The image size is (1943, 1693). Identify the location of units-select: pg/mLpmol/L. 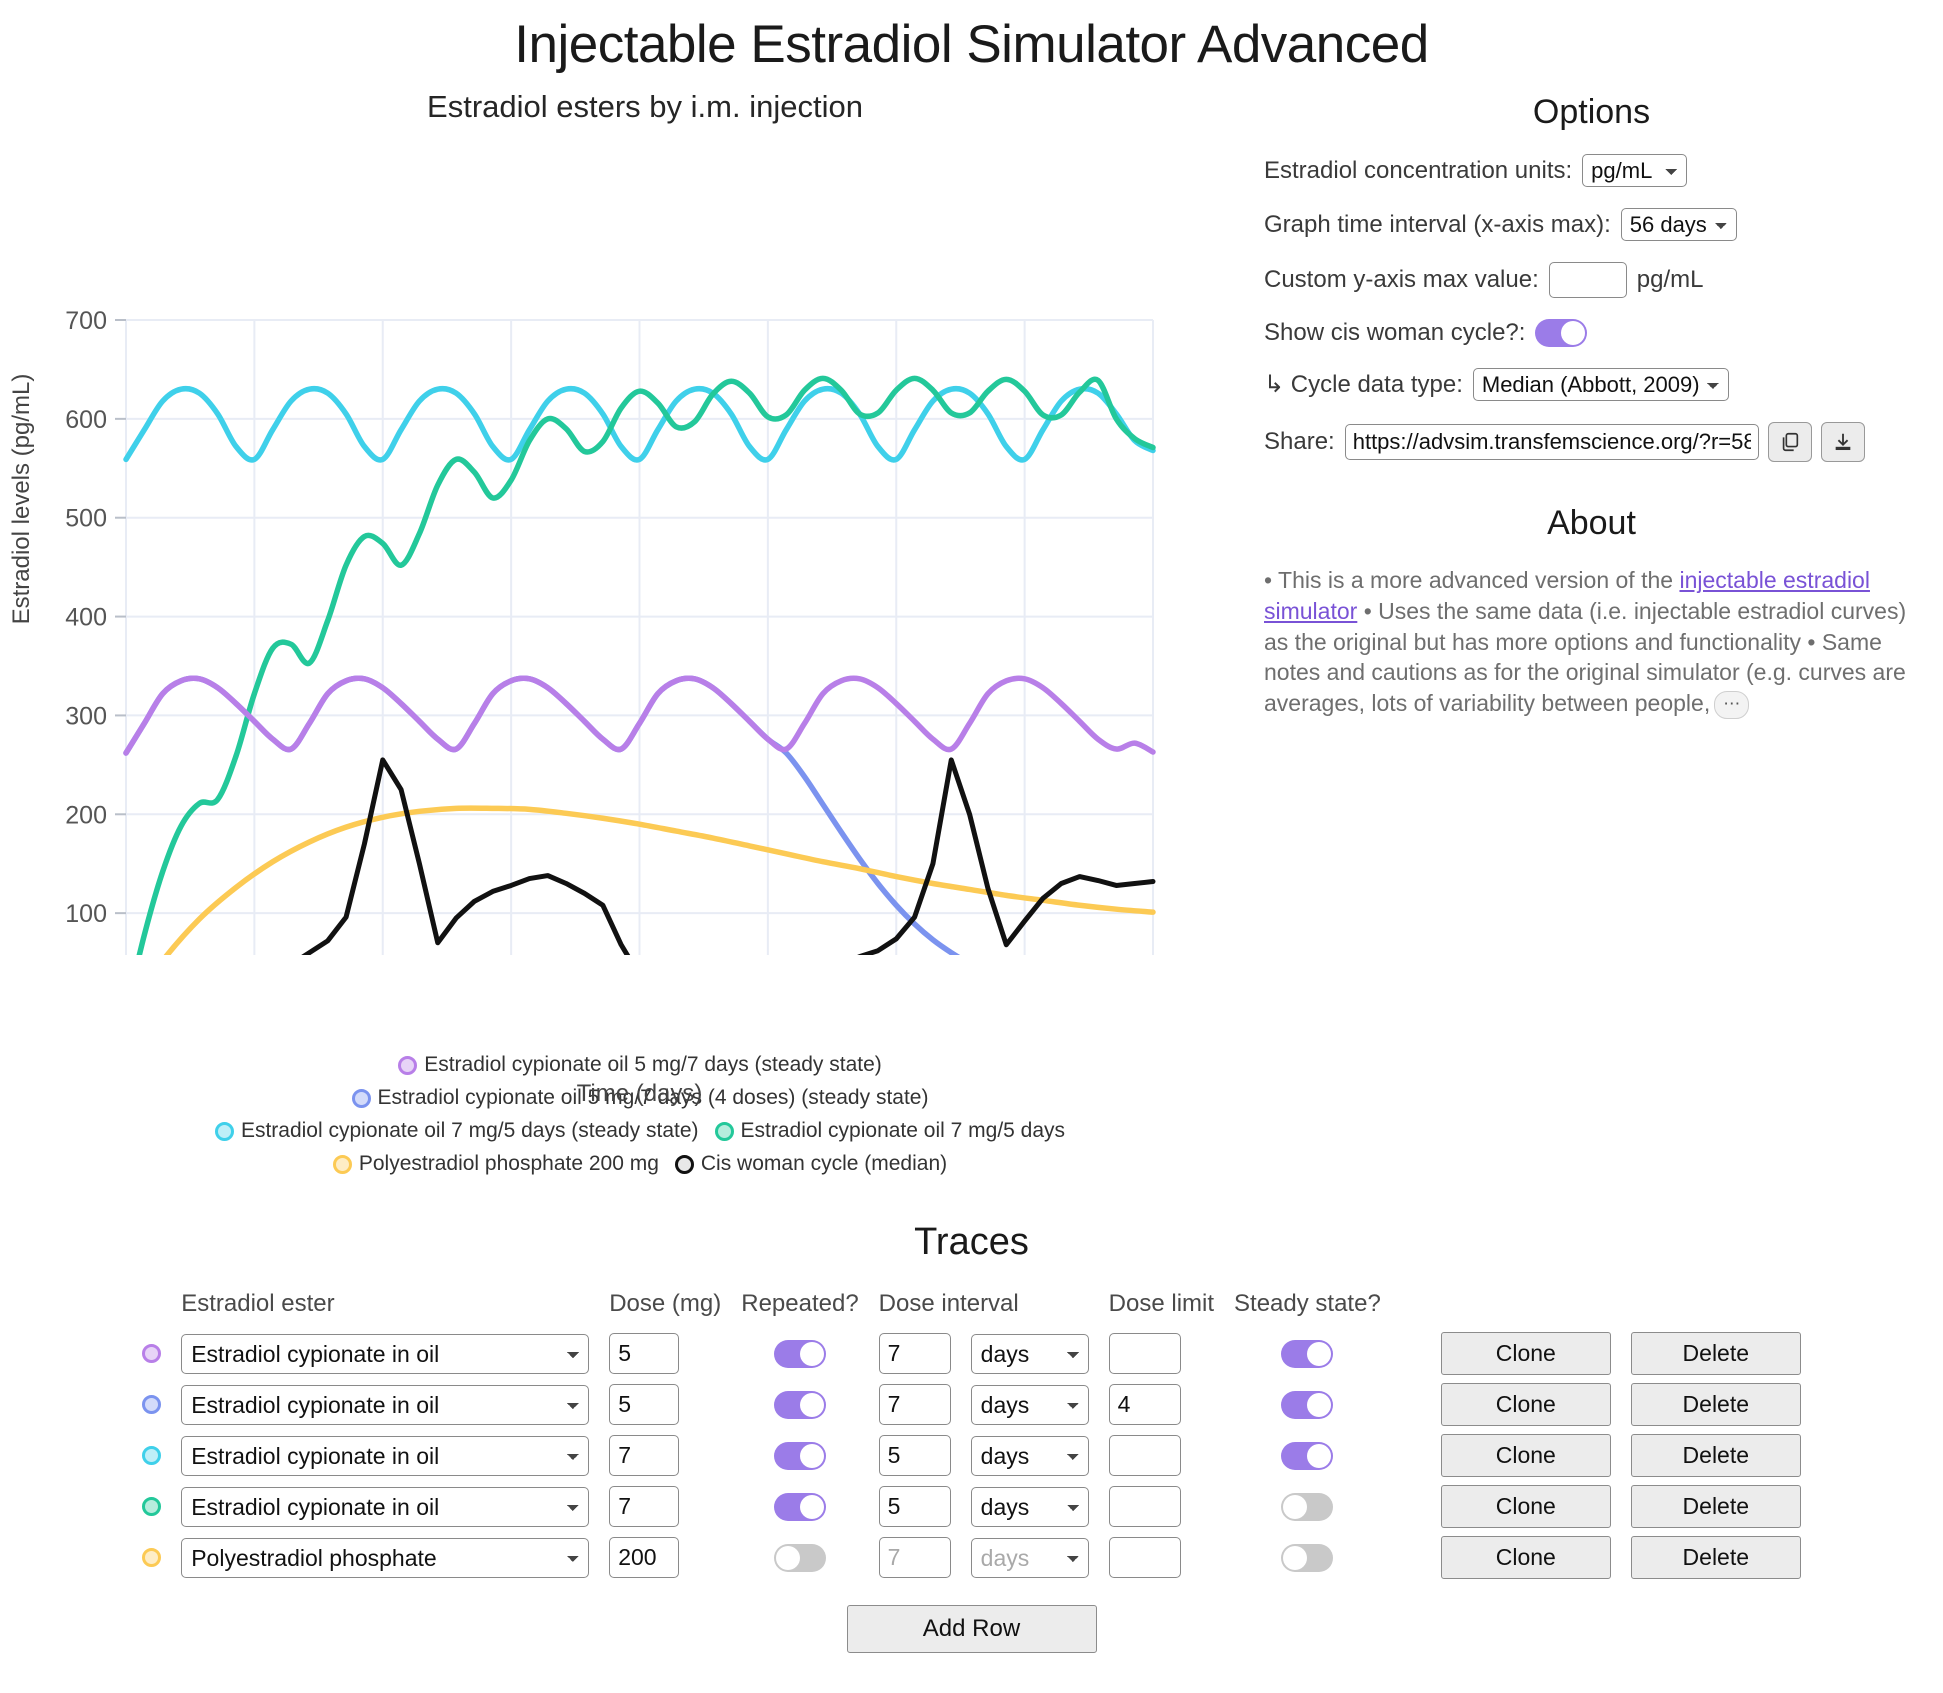
(1635, 170).